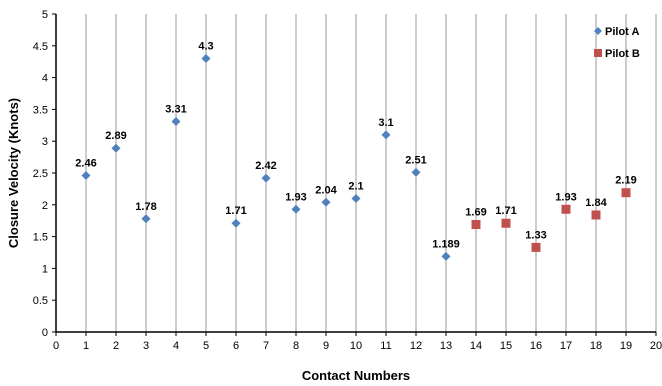  What do you see at coordinates (617, 43) in the screenshot?
I see `legend: Pilot A Pilot B` at bounding box center [617, 43].